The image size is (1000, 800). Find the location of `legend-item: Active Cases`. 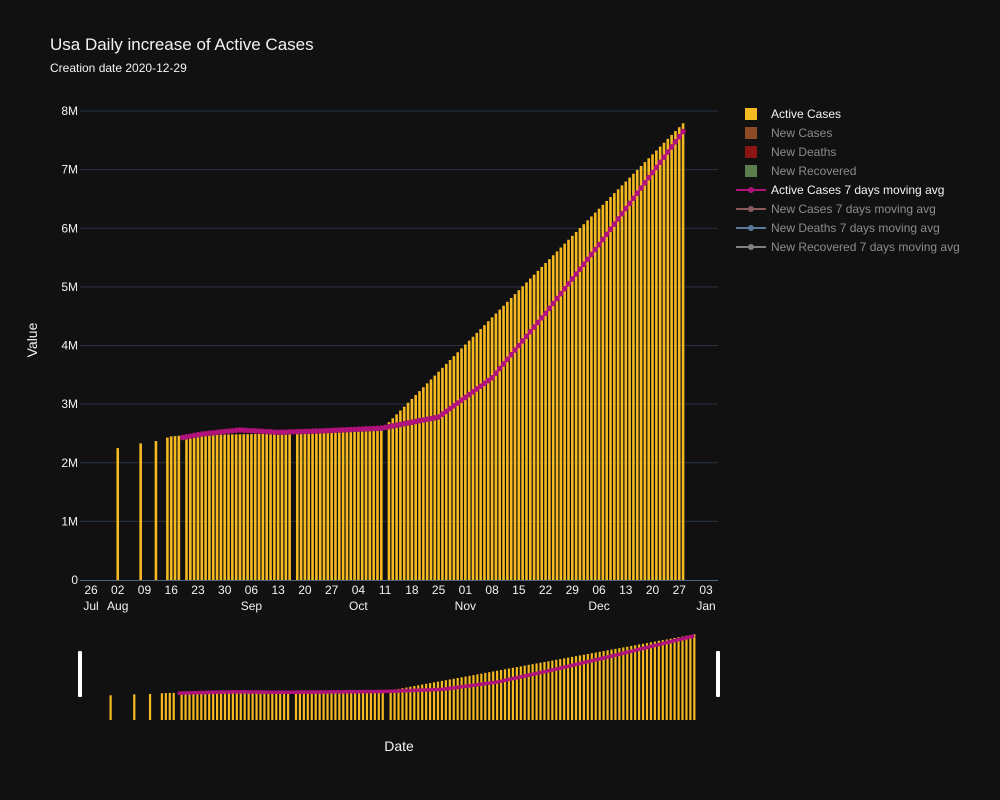

legend-item: Active Cases is located at coordinates (793, 114).